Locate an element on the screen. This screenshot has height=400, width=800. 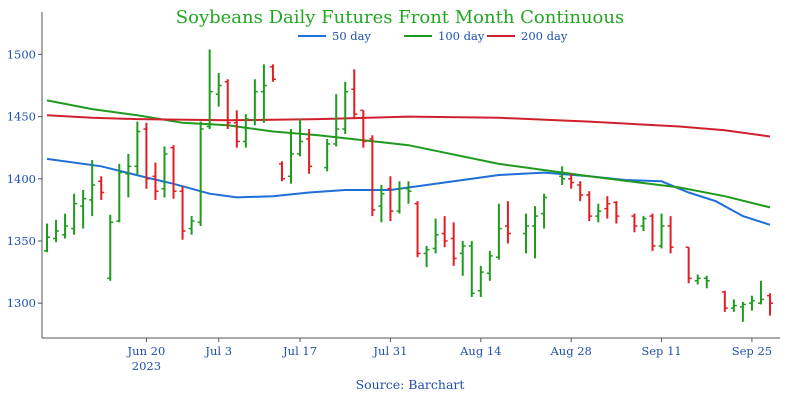
x-tick-label: Jun 20 is located at coordinates (146, 351).